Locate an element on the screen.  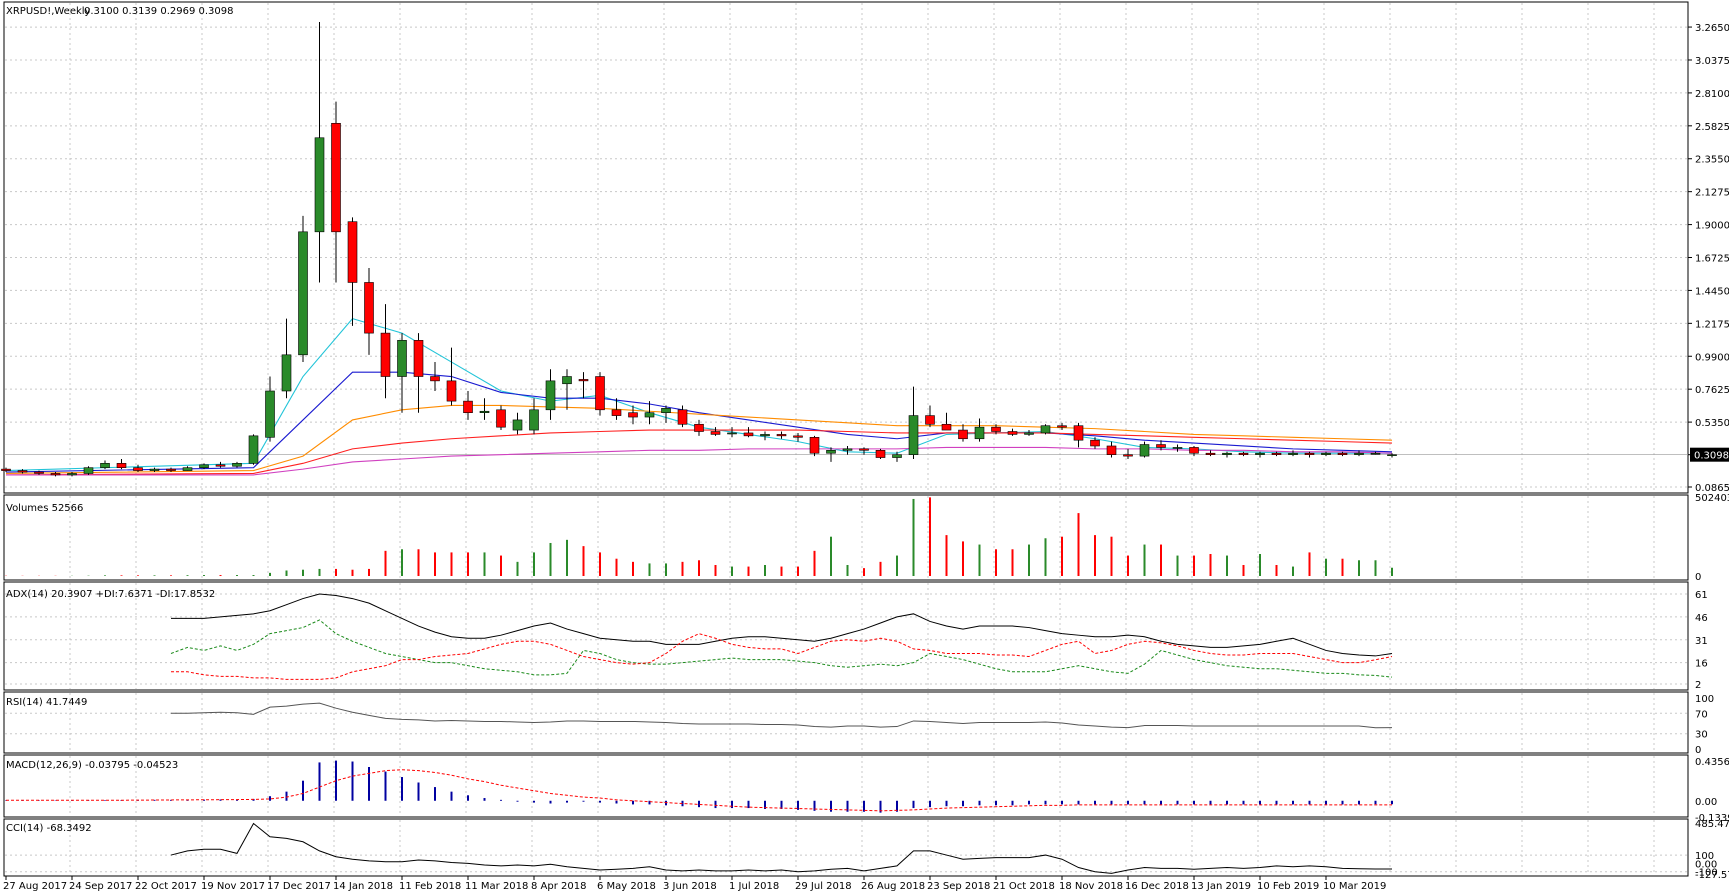
macd-pane-label: MACD(12,26,9) -0.03795 -0.04523 is located at coordinates (92, 765).